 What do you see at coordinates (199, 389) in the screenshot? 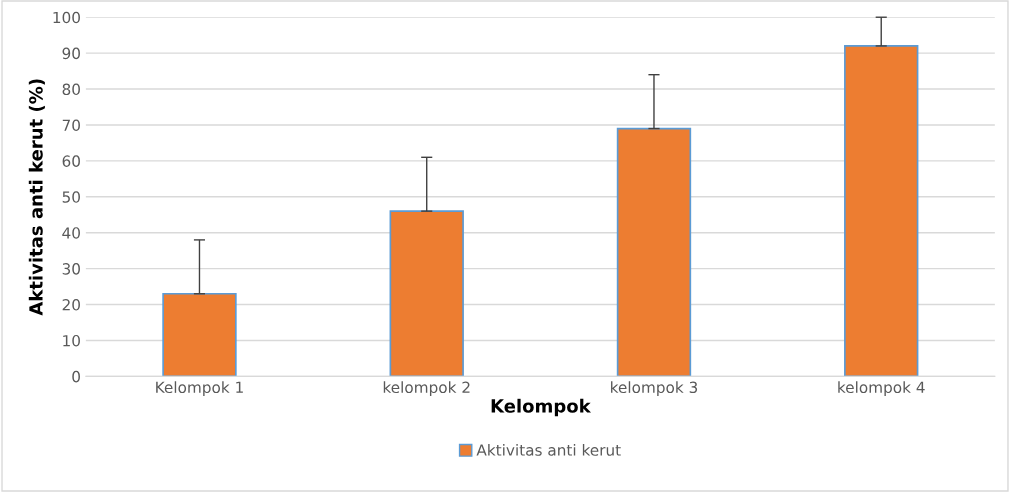
I see `x-tick-label: Kelompok 1` at bounding box center [199, 389].